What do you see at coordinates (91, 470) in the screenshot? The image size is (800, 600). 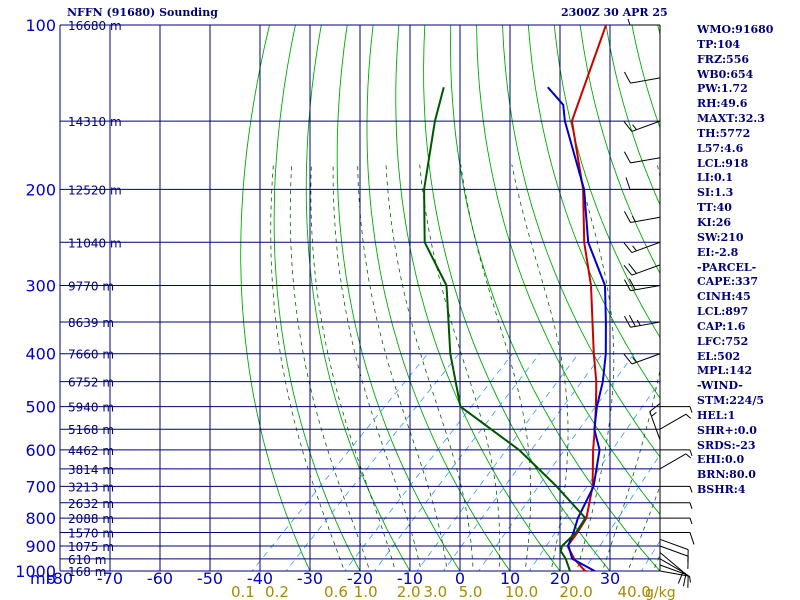 I see `height-label: 3814 m` at bounding box center [91, 470].